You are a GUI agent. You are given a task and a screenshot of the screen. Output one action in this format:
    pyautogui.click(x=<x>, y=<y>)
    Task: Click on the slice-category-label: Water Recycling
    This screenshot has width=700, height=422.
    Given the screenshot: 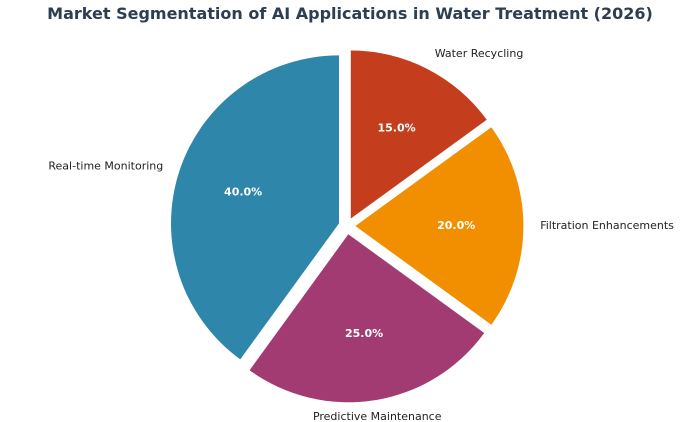 What is the action you would take?
    pyautogui.click(x=479, y=53)
    